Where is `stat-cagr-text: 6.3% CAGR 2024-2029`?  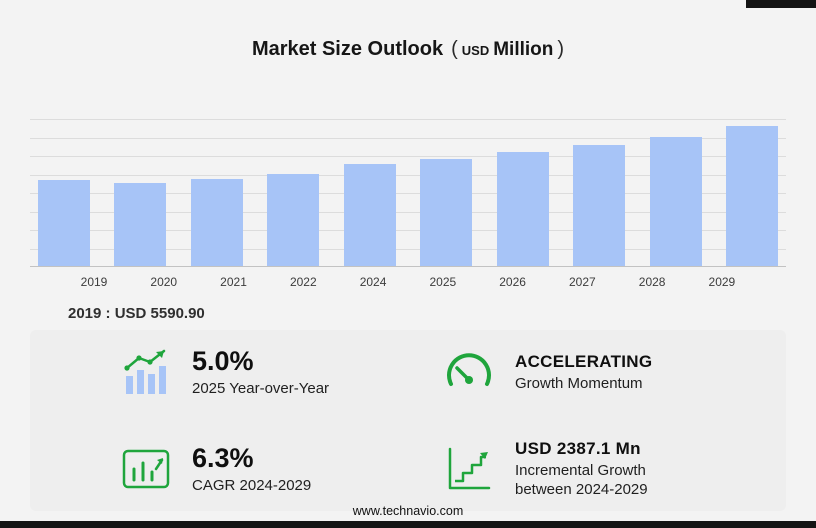
stat-cagr-text: 6.3% CAGR 2024-2029 is located at coordinates (251, 469).